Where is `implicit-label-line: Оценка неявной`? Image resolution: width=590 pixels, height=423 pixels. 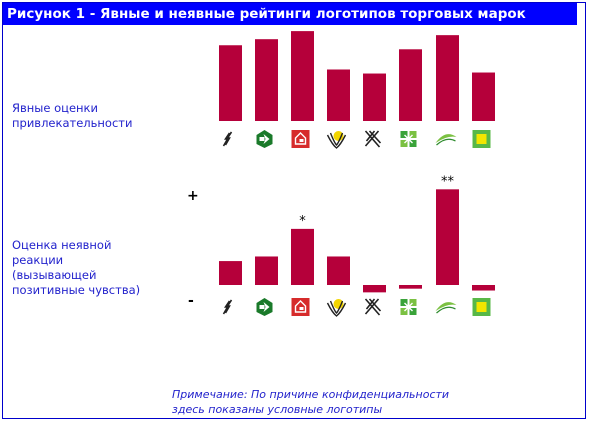
implicit-label-line: Оценка неявной is located at coordinates (62, 245).